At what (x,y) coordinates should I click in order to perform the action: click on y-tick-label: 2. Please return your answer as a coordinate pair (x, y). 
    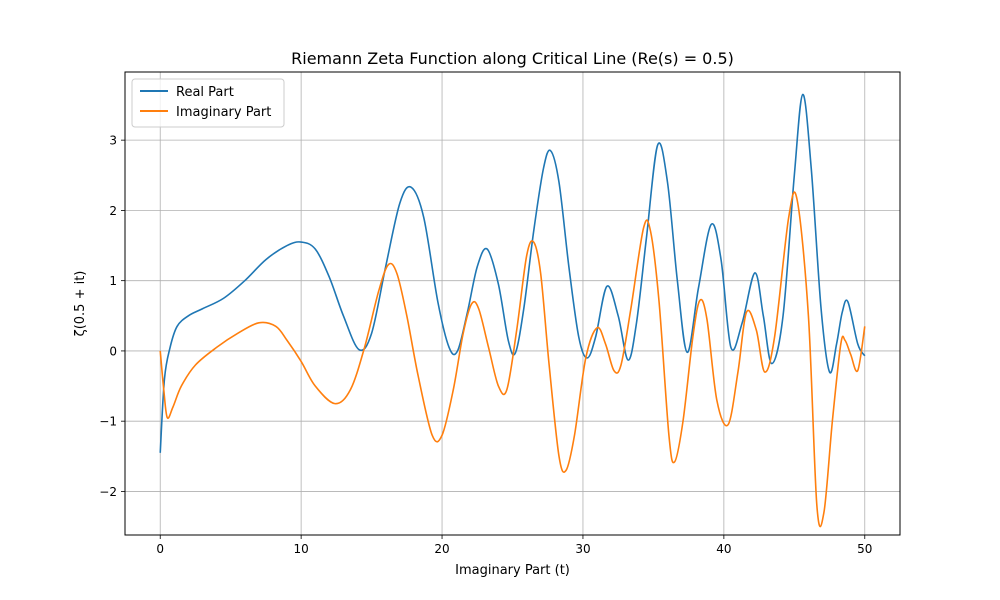
    Looking at the image, I should click on (113, 211).